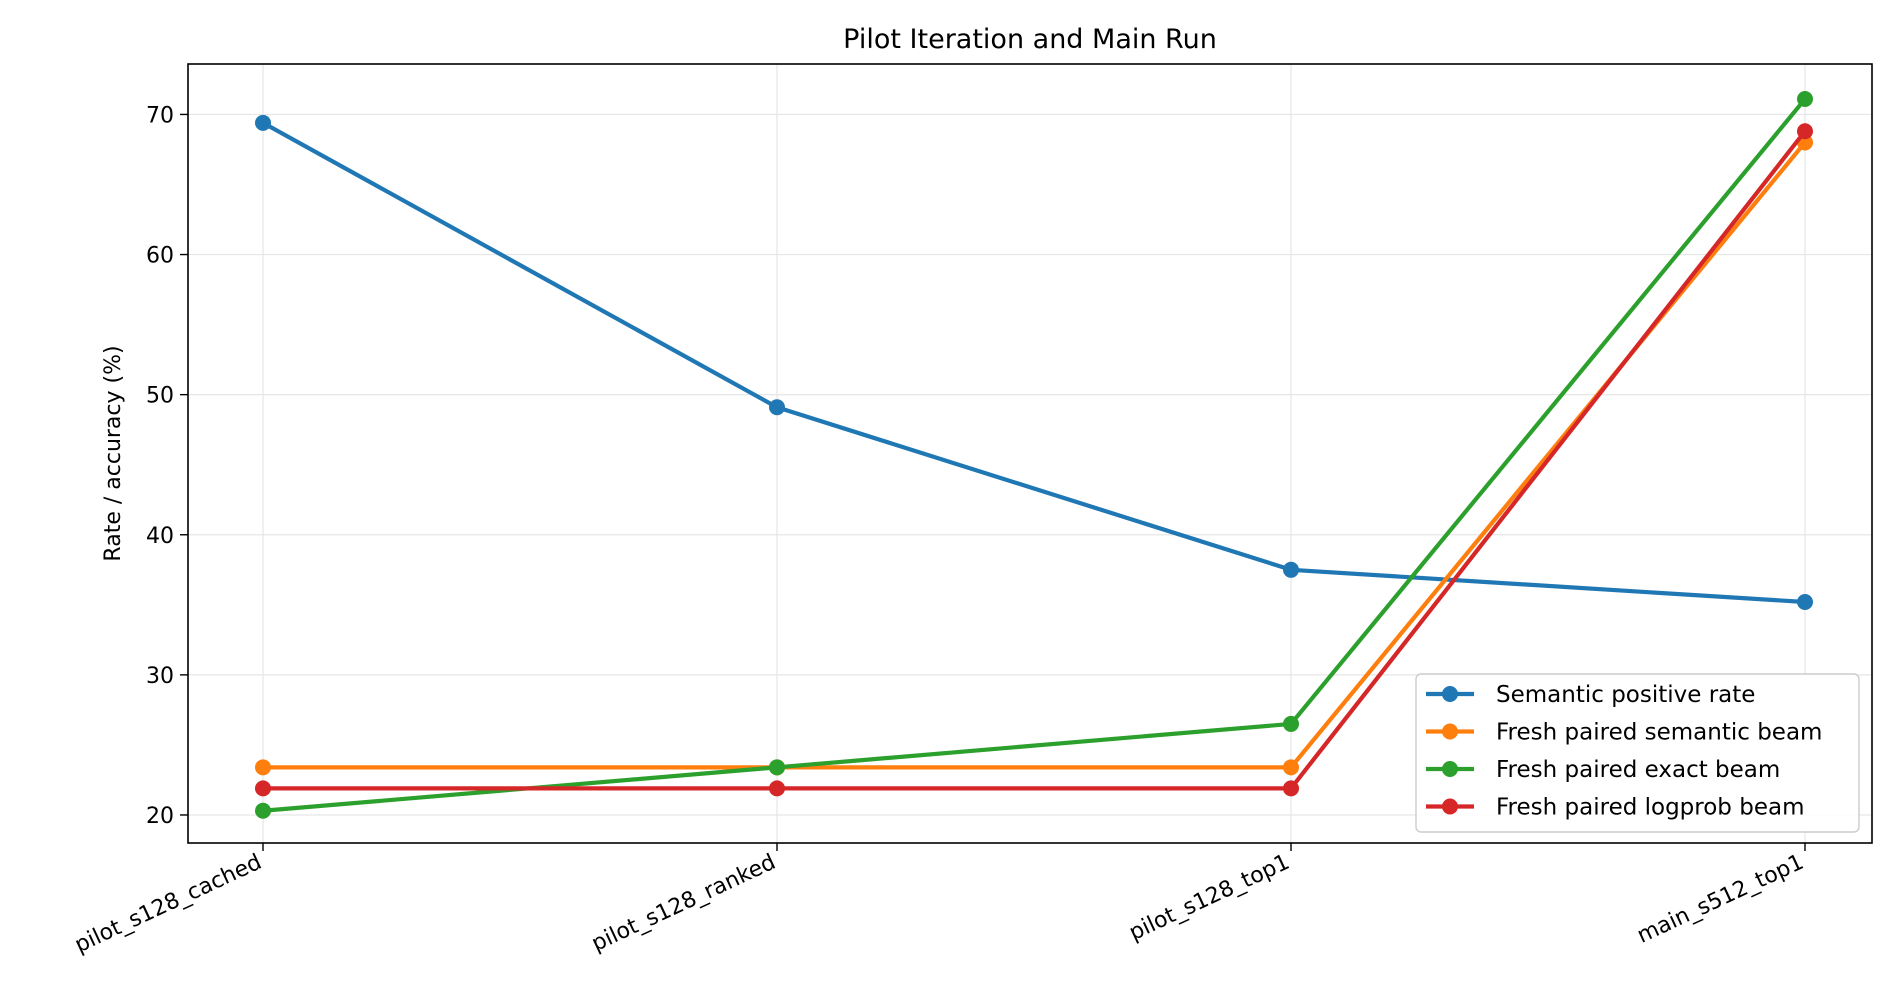  I want to click on legend-label-3: Fresh paired logprob beam, so click(1650, 808).